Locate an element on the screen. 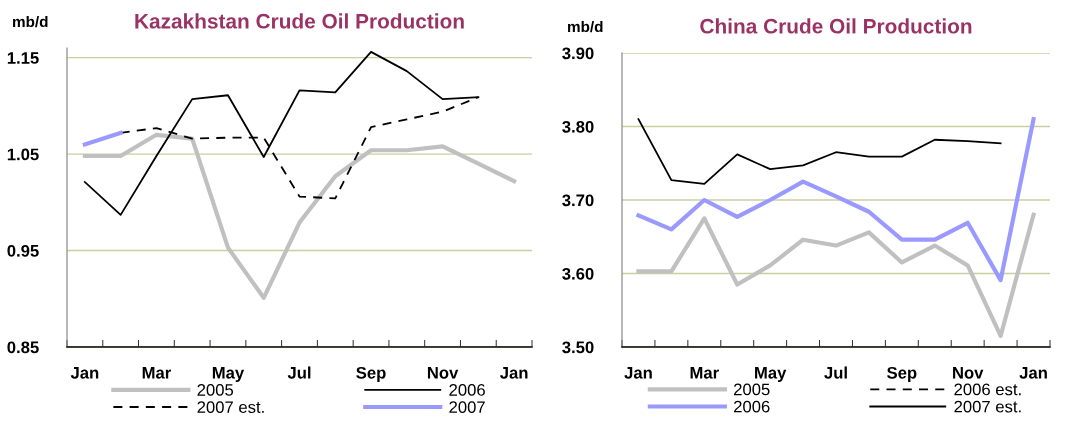 The height and width of the screenshot is (429, 1076). y-tick-label: 0.95 is located at coordinates (23, 250).